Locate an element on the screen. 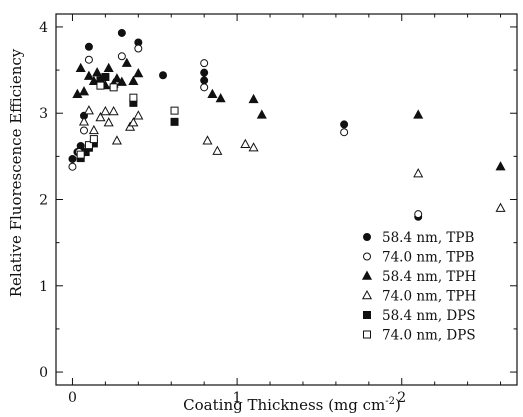 This screenshot has height=417, width=523. x-tick-label: 1 is located at coordinates (237, 398).